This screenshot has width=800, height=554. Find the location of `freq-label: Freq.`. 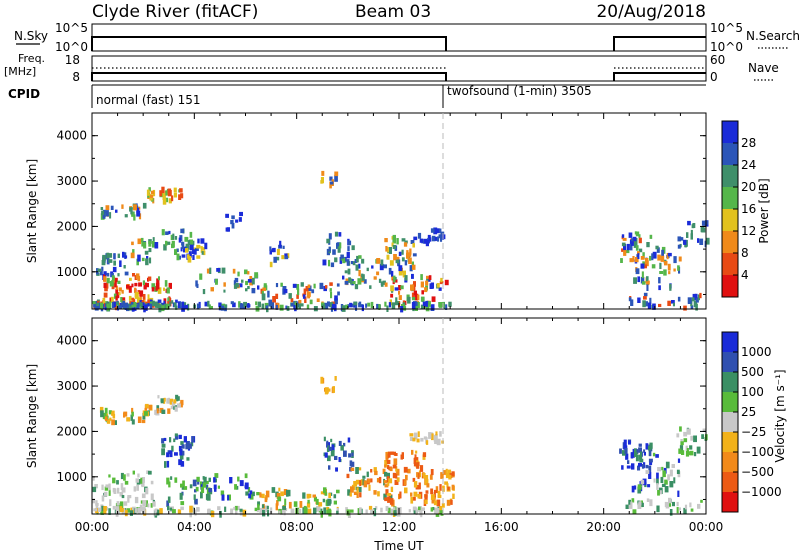

freq-label: Freq. is located at coordinates (31, 58).